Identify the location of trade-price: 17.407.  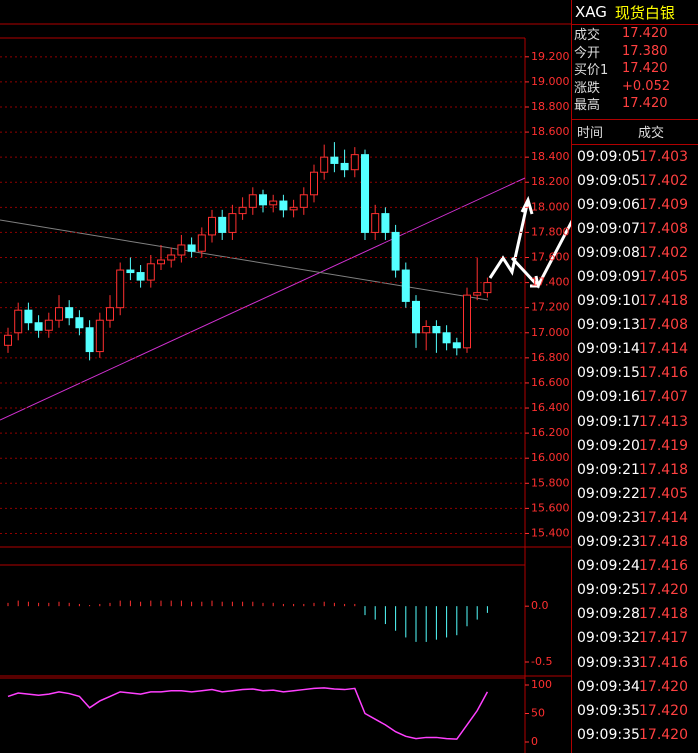
(663, 397).